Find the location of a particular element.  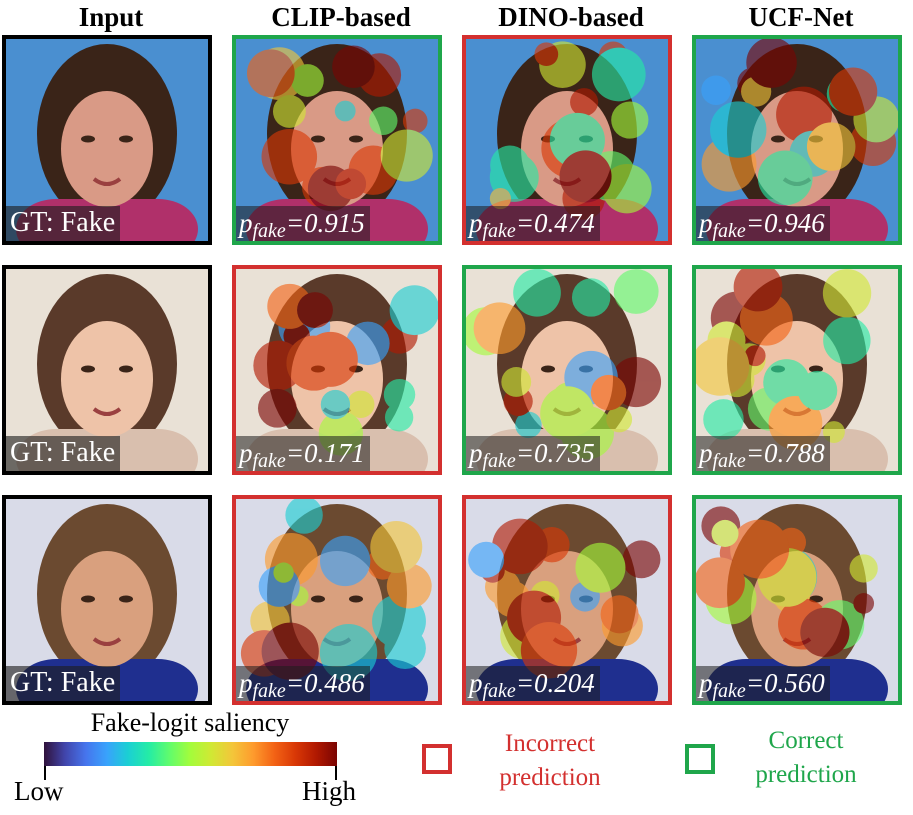

correct-key-line2: prediction is located at coordinates (806, 774).